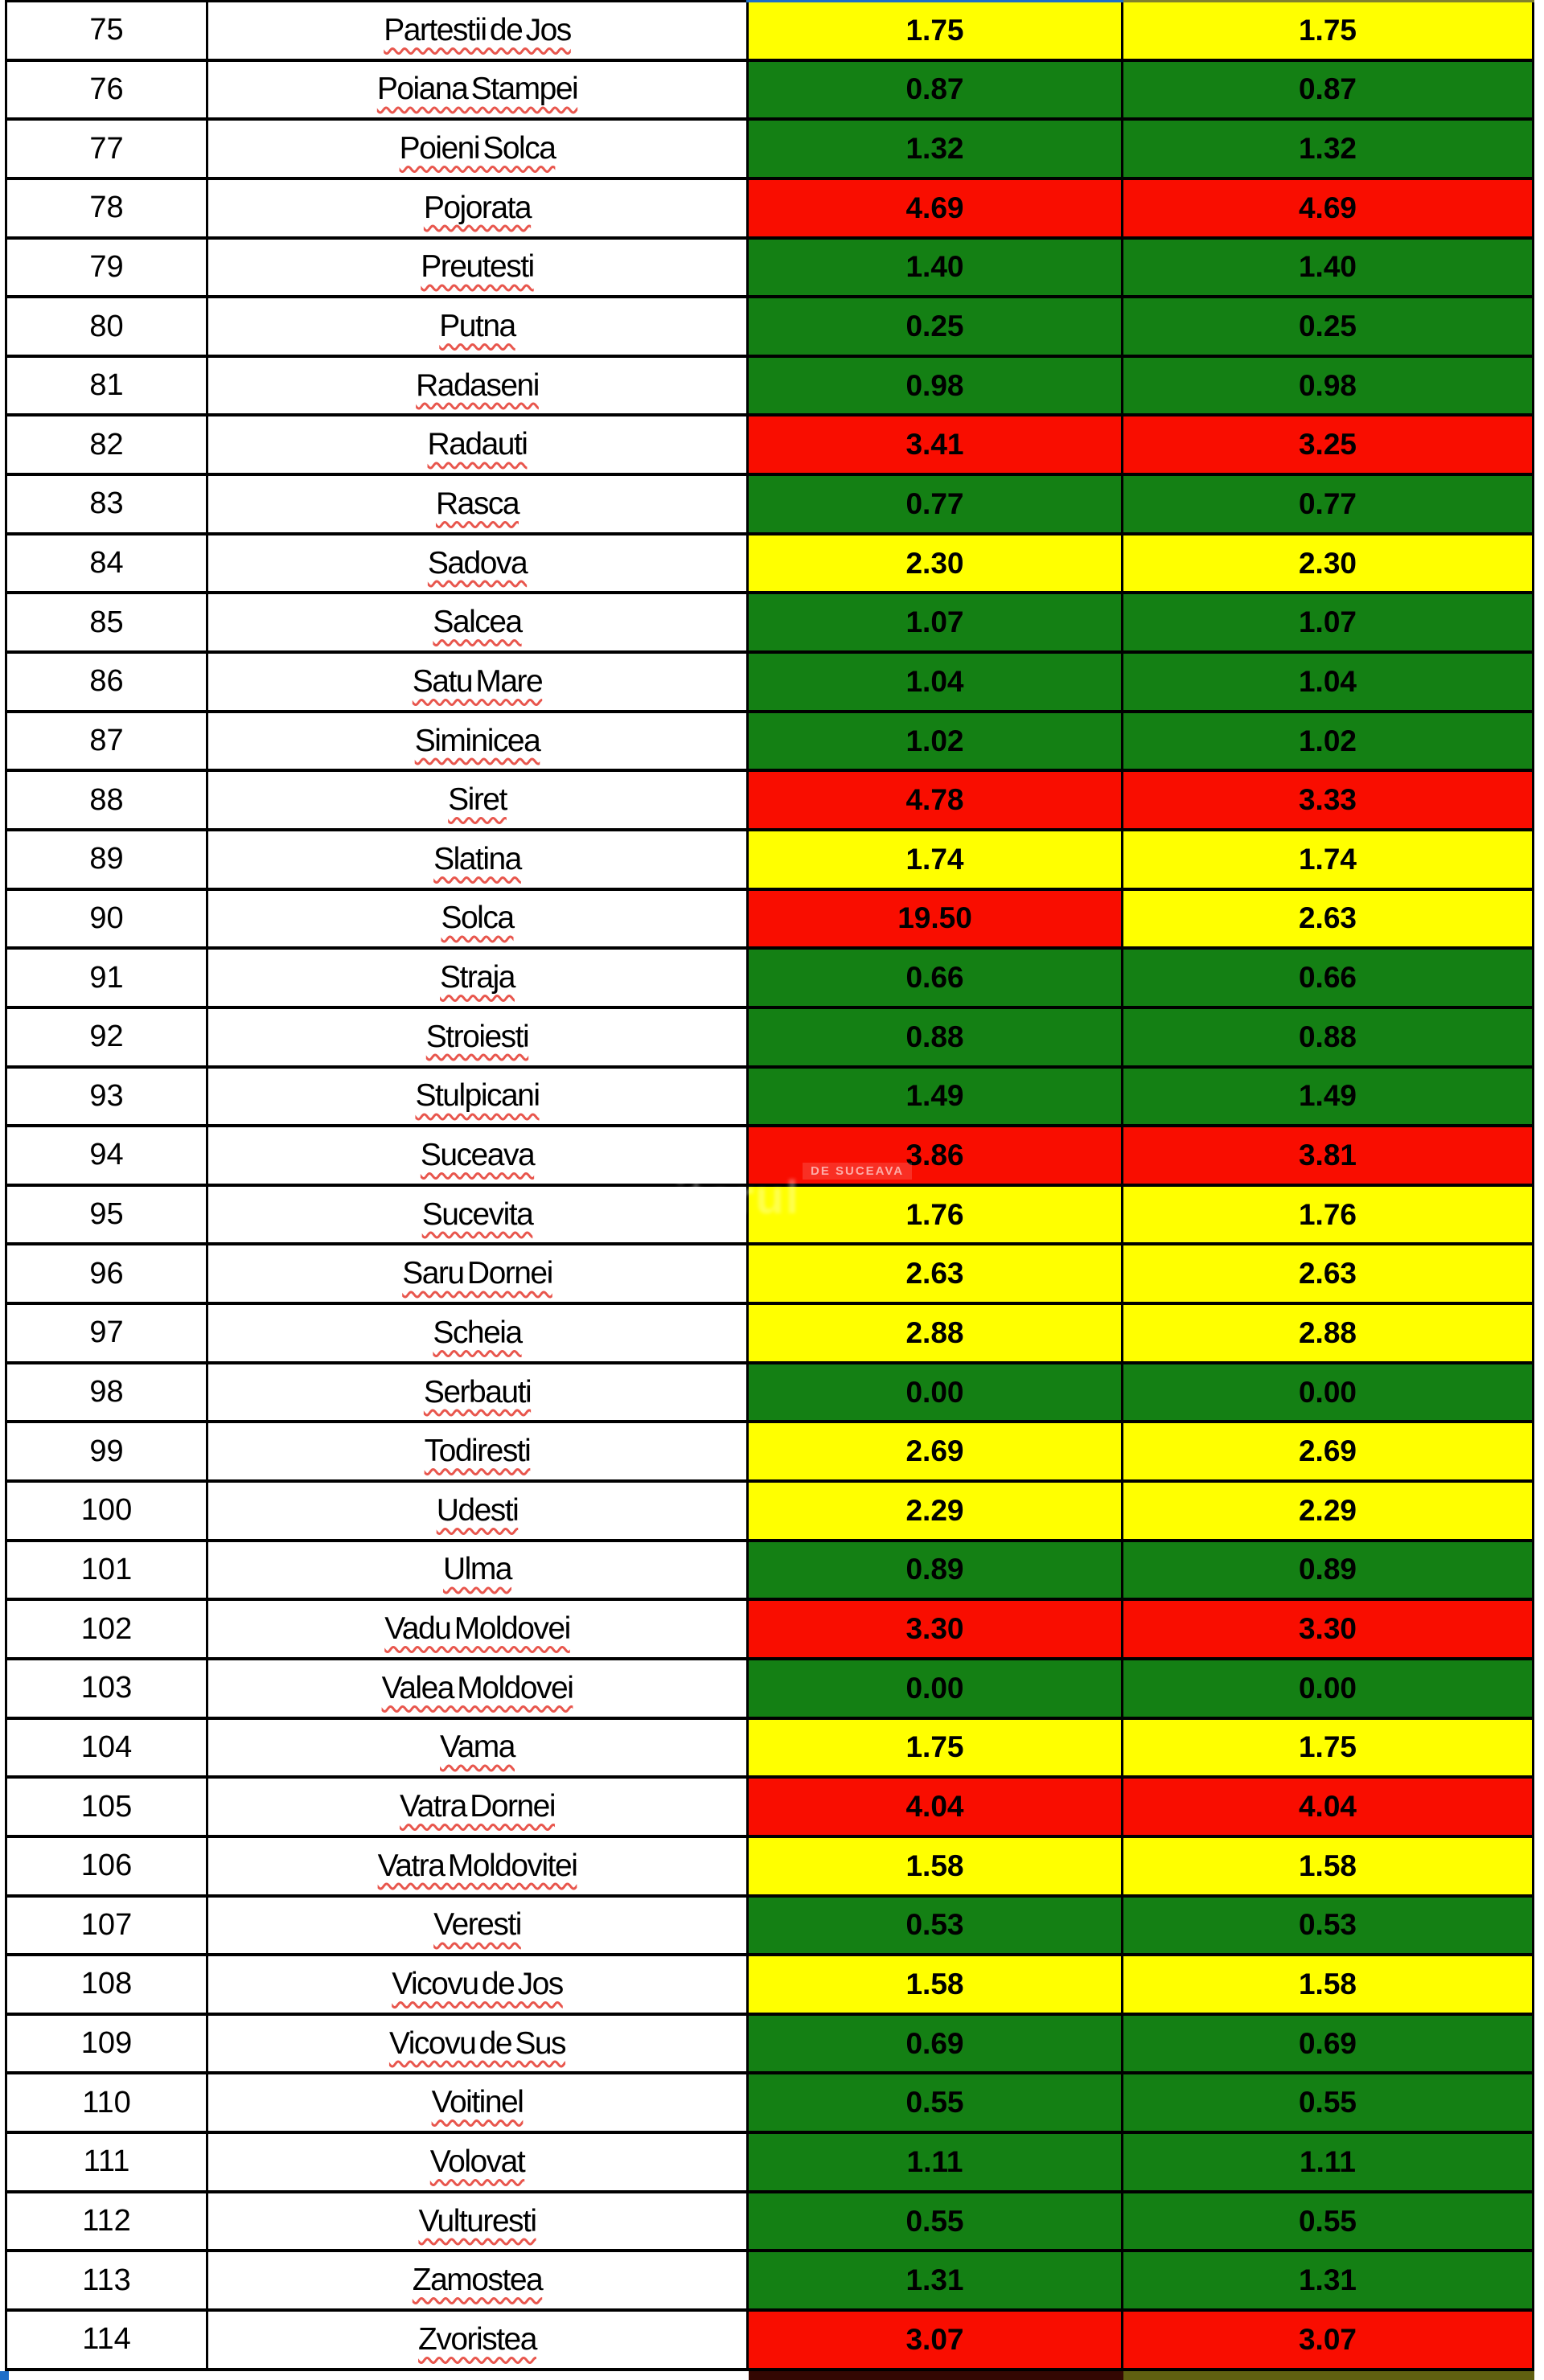 Image resolution: width=1544 pixels, height=2380 pixels. Describe the element at coordinates (1327, 2103) in the screenshot. I see `value2-cell: 0.55` at that location.